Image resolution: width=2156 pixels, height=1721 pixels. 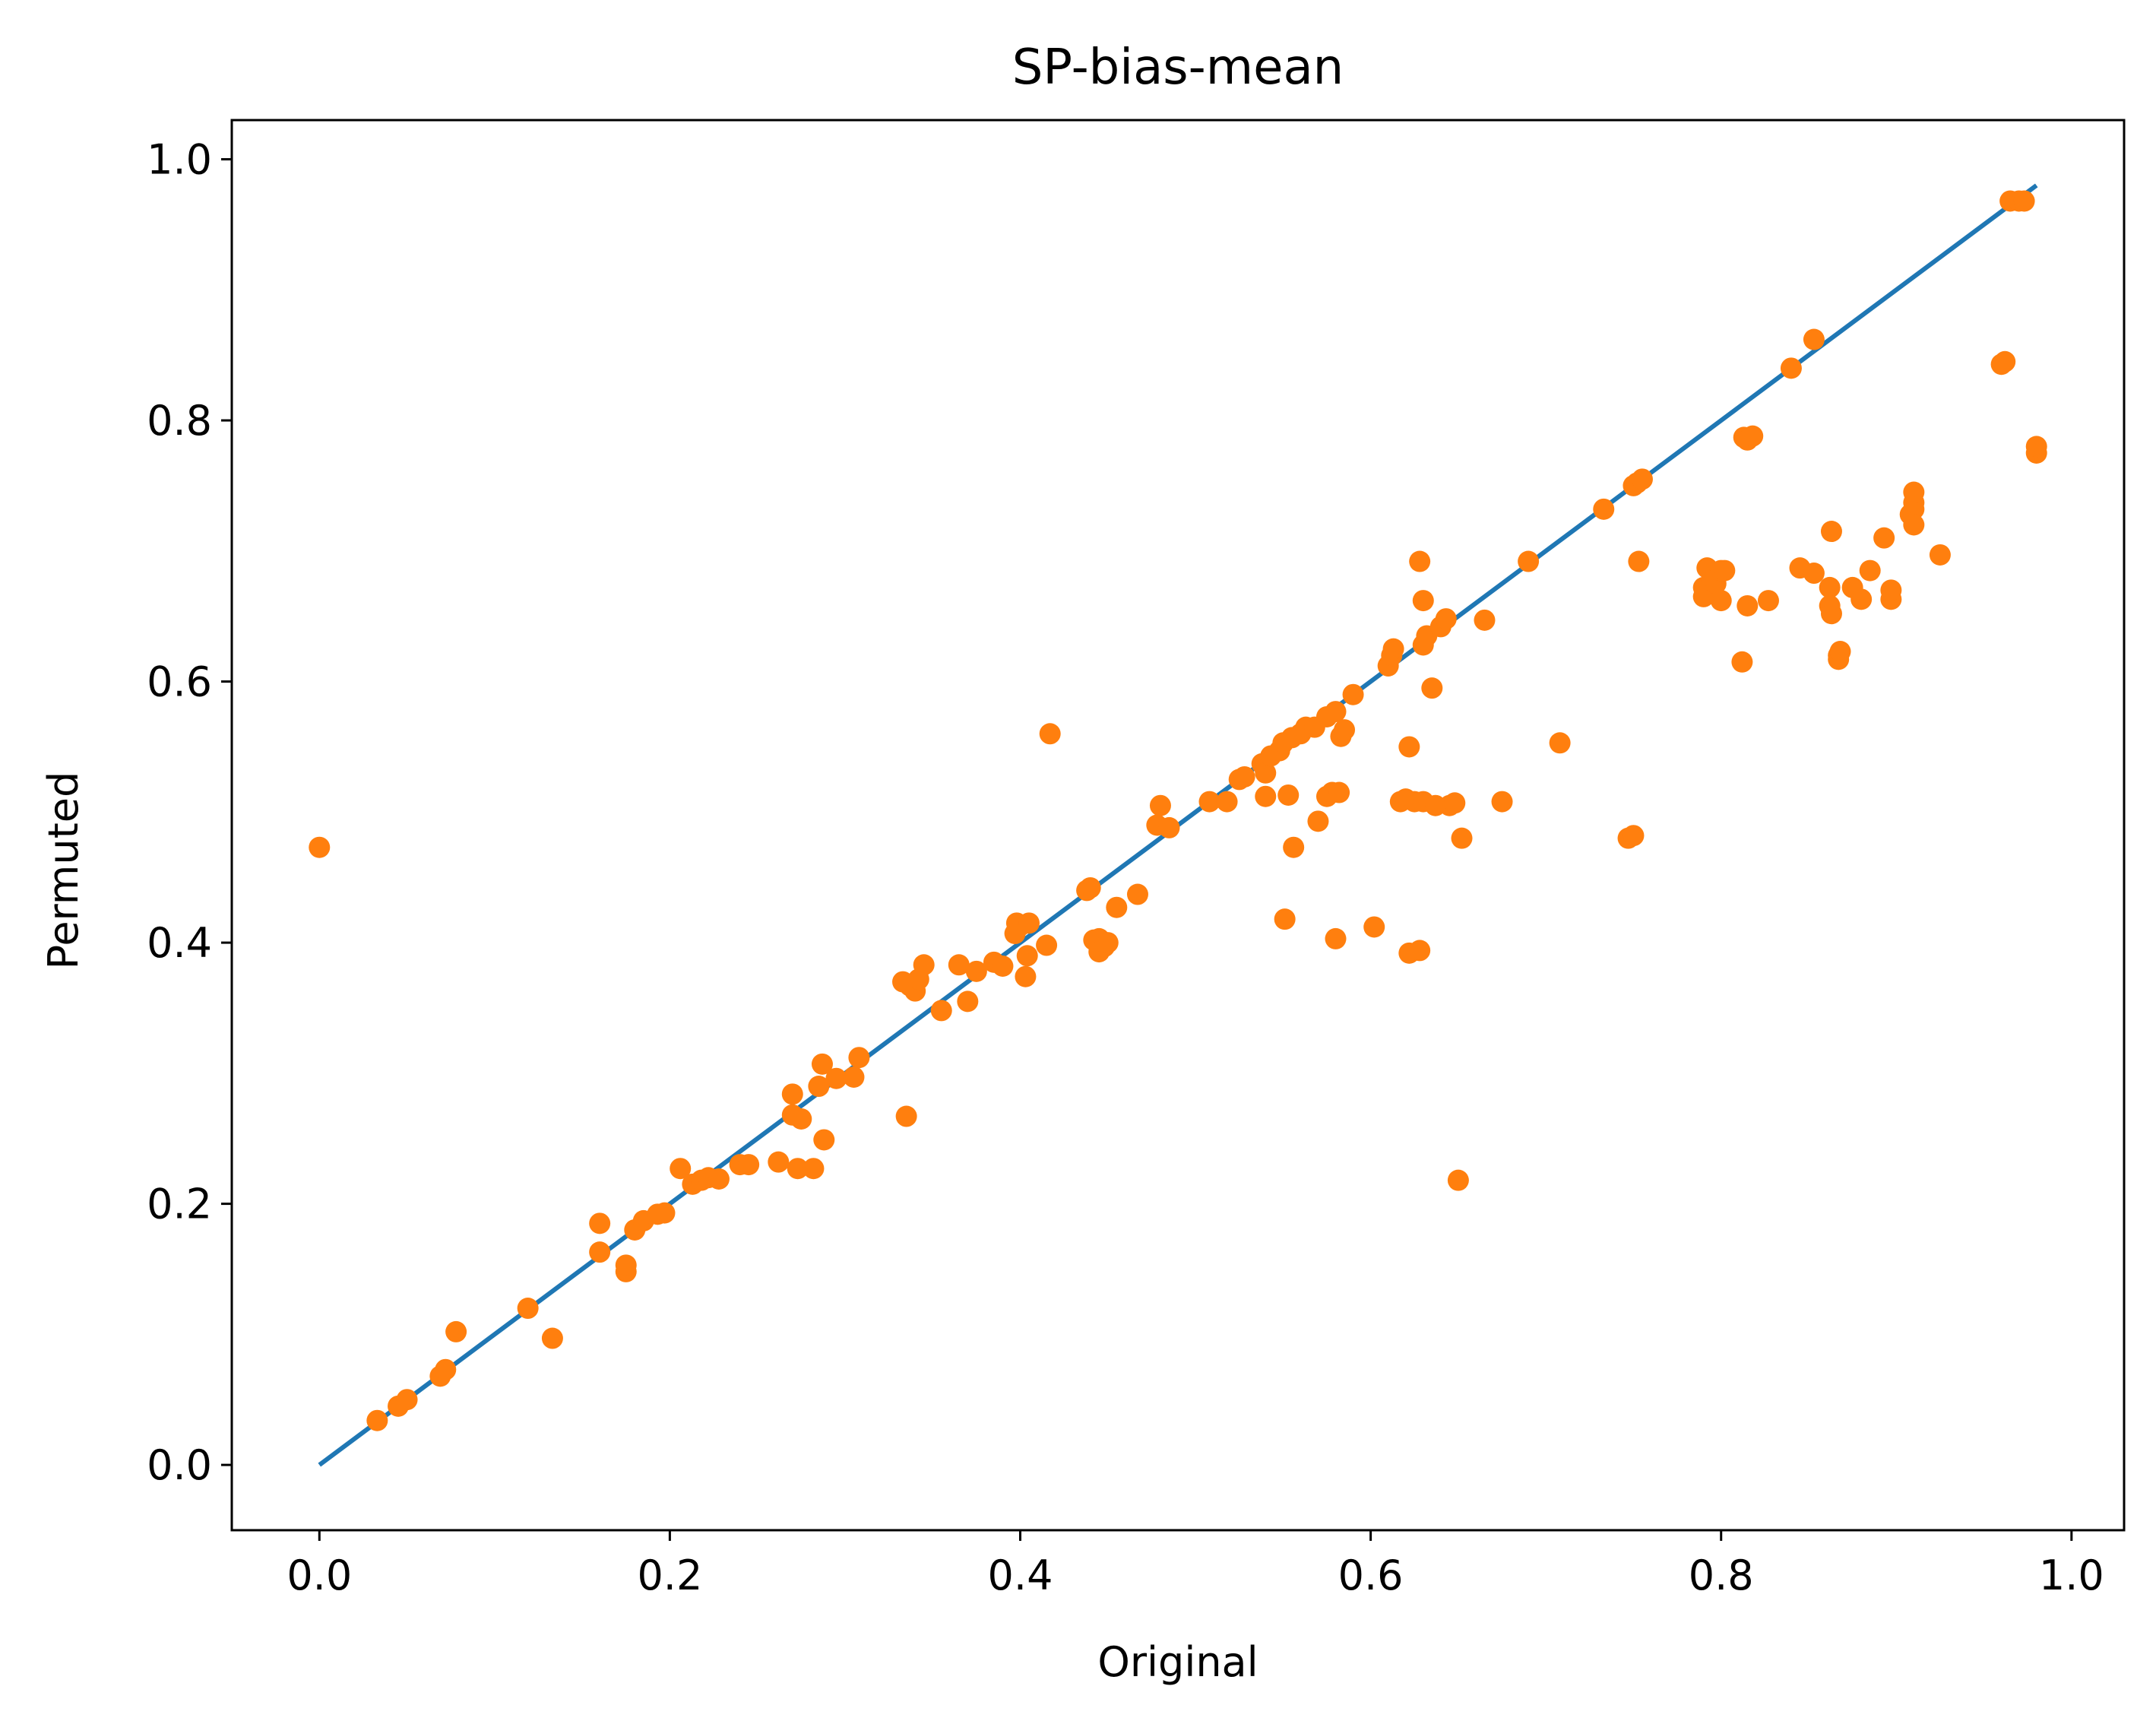 What do you see at coordinates (1021, 1575) in the screenshot?
I see `x-tick-label: 0.4` at bounding box center [1021, 1575].